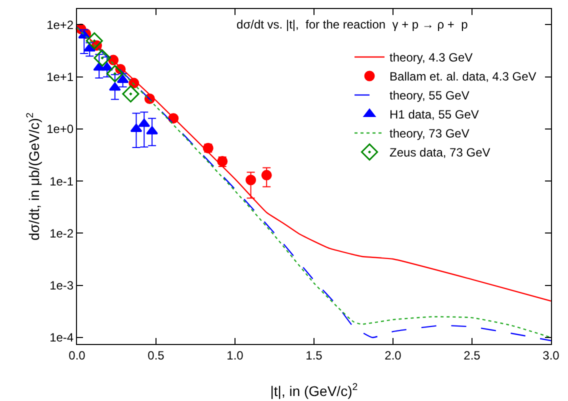  Describe the element at coordinates (440, 153) in the screenshot. I see `legend-label: Zeus data, 73 GeV` at that location.